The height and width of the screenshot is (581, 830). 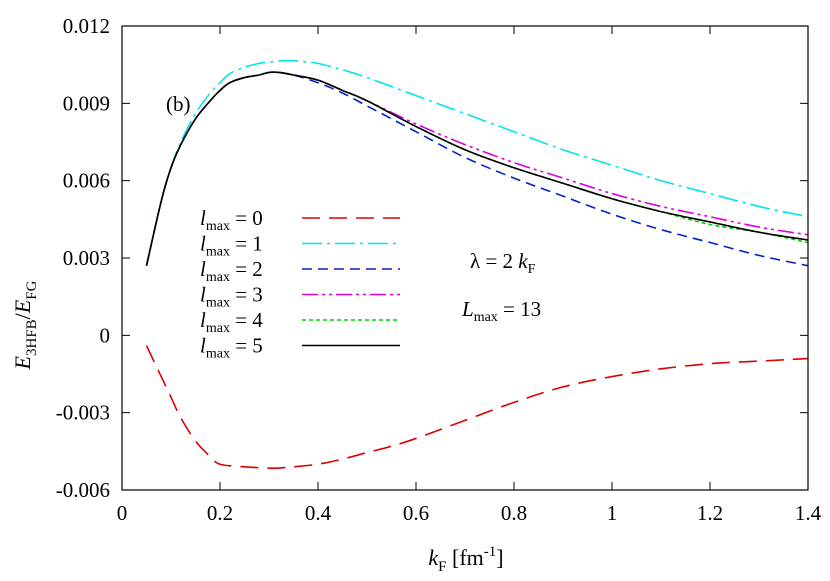 What do you see at coordinates (300, 348) in the screenshot?
I see `legend-entry: lmax = 5` at bounding box center [300, 348].